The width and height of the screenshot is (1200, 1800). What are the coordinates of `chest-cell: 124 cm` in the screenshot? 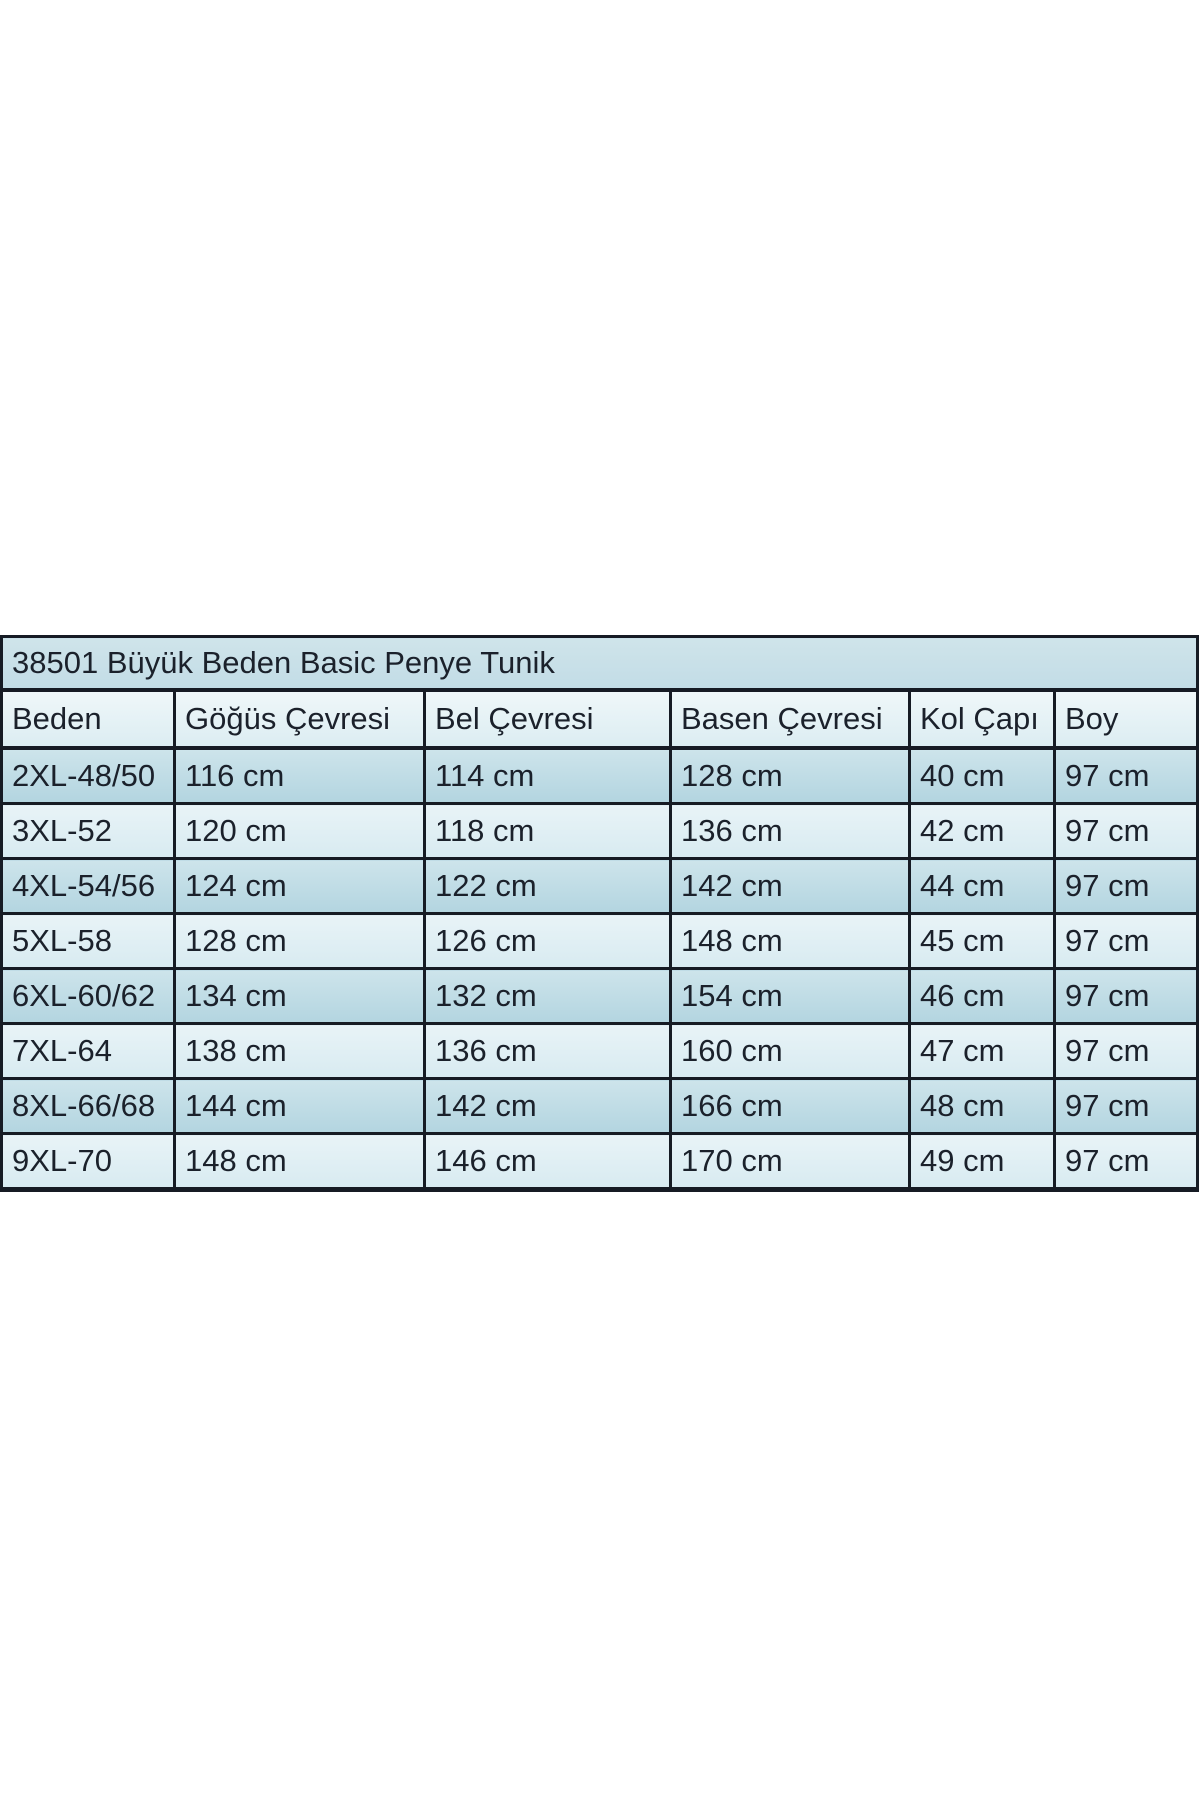 It's located at (299, 886).